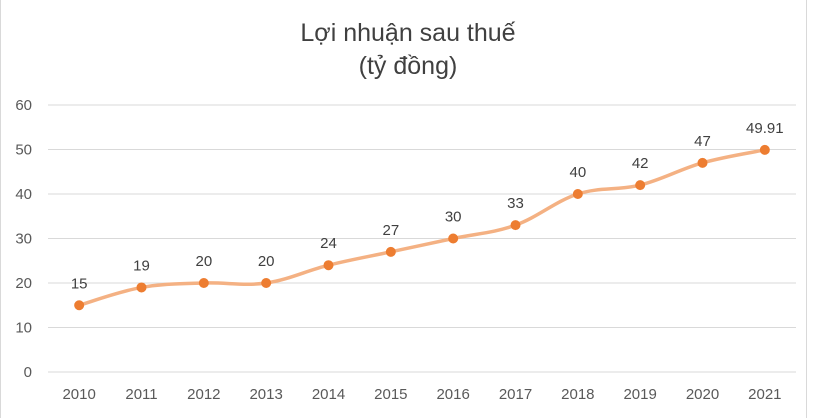 This screenshot has height=418, width=816. Describe the element at coordinates (141, 394) in the screenshot. I see `x-tick-label: 2011` at that location.